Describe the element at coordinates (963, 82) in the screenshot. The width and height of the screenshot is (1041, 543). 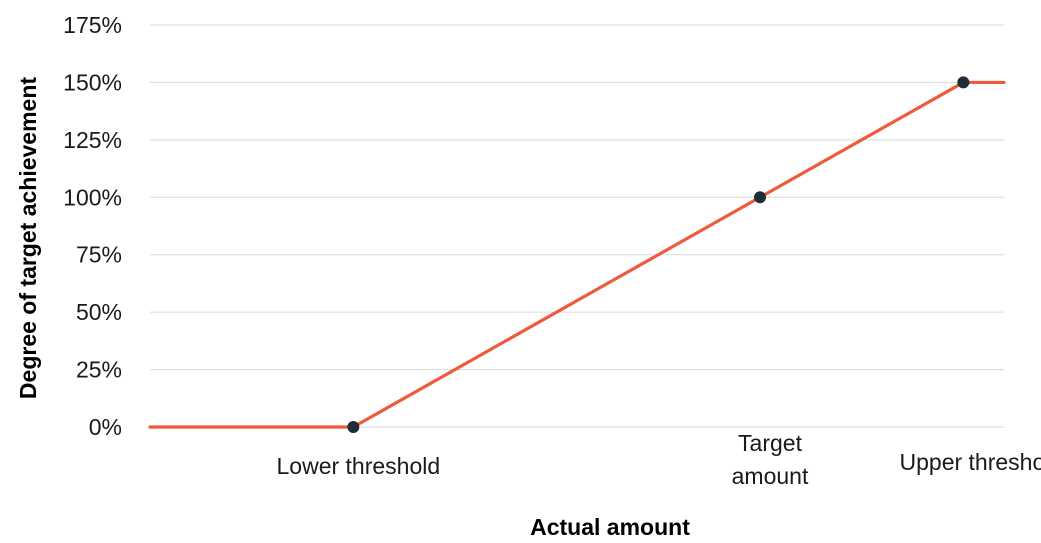
I see `data-point-upper` at that location.